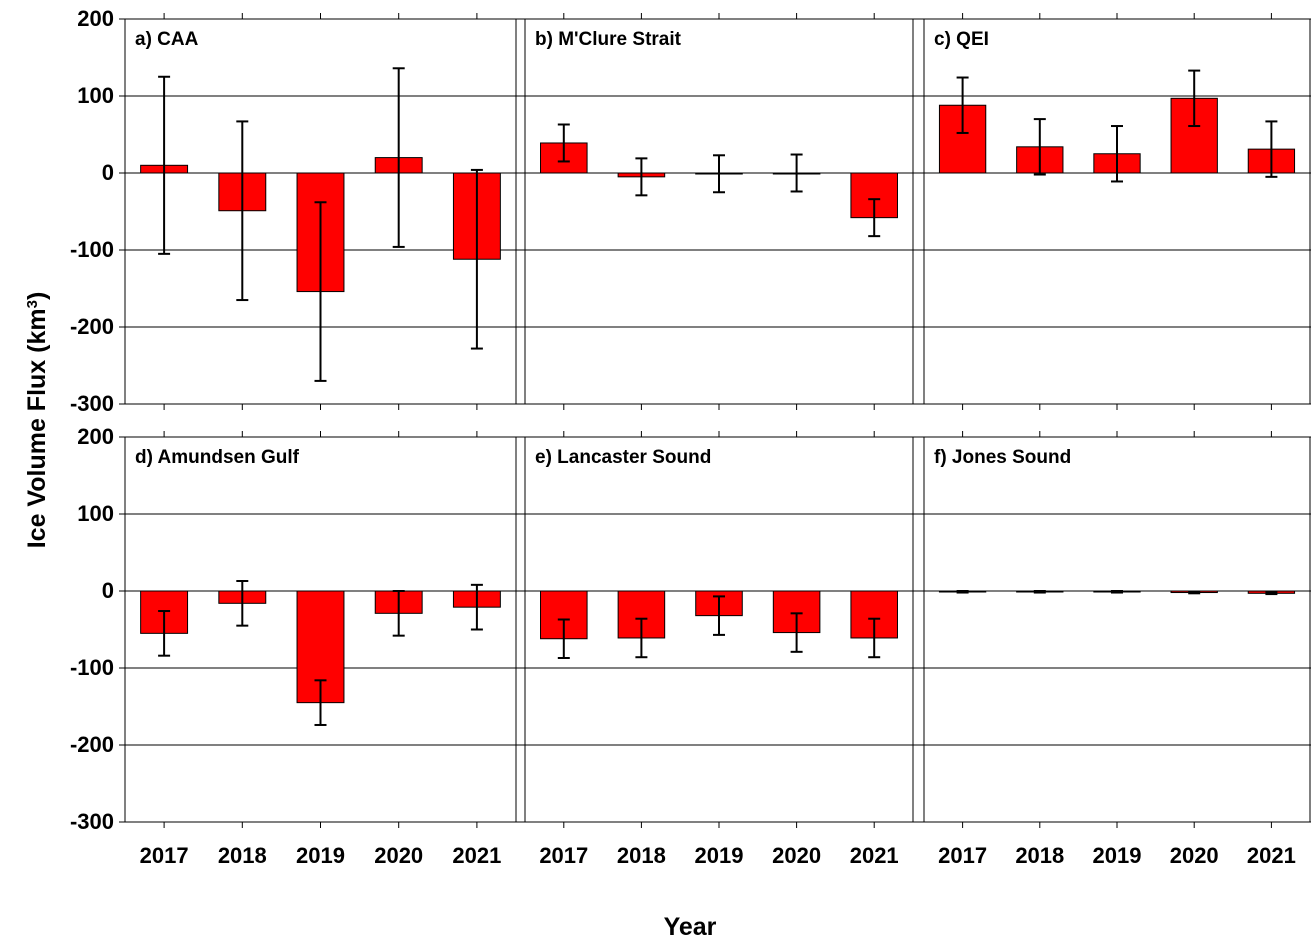  I want to click on panel-title: e) Lancaster Sound, so click(623, 457).